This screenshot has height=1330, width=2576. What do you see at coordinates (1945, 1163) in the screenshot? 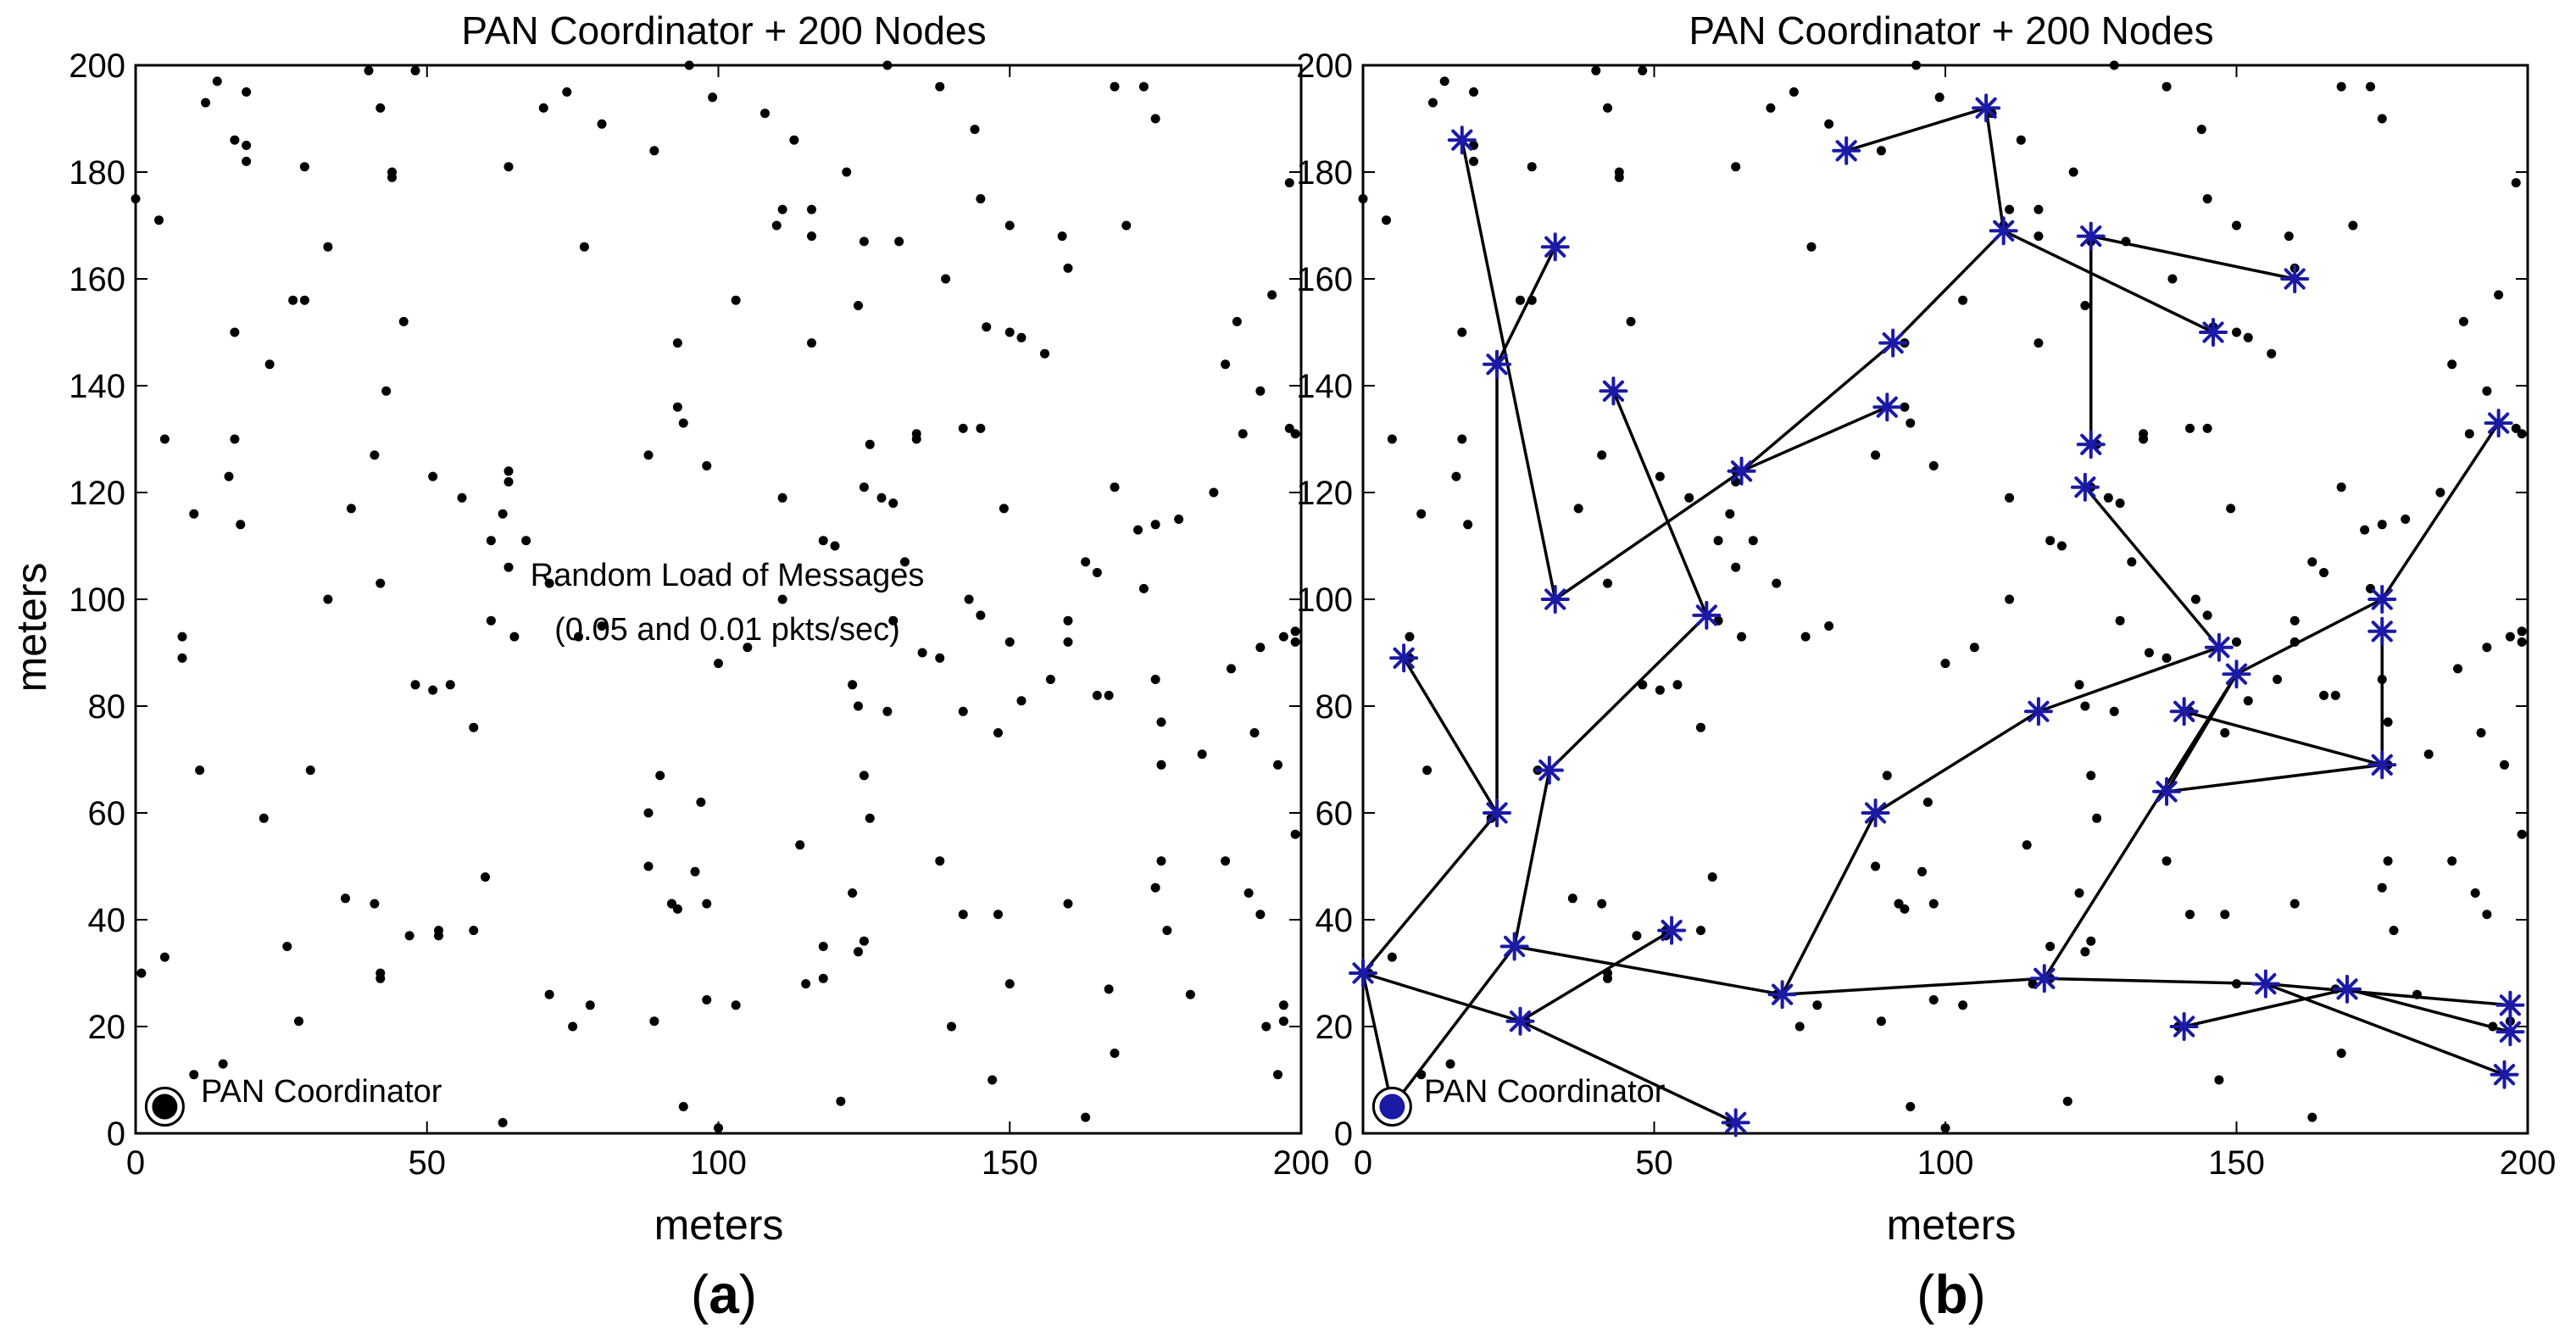
I see `x-tick-label: 100` at bounding box center [1945, 1163].